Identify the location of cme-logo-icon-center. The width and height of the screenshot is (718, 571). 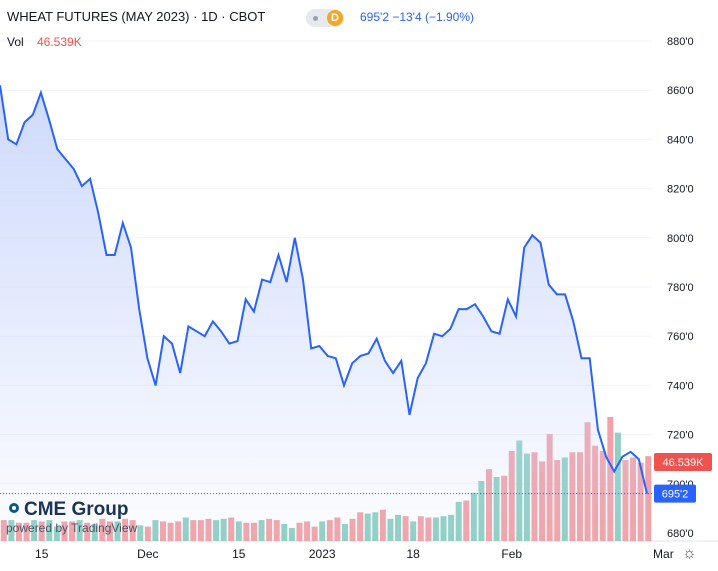
(14, 508).